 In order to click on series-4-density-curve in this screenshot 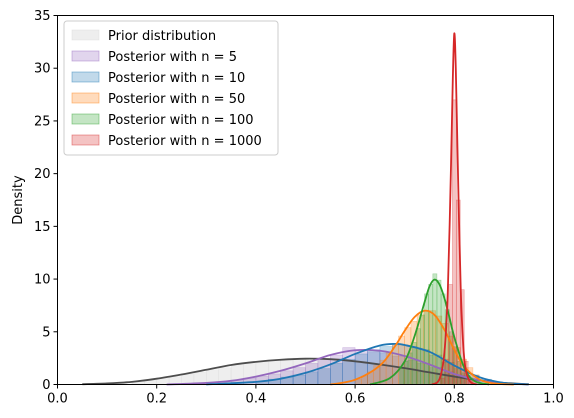, I will do `click(429, 332)`.